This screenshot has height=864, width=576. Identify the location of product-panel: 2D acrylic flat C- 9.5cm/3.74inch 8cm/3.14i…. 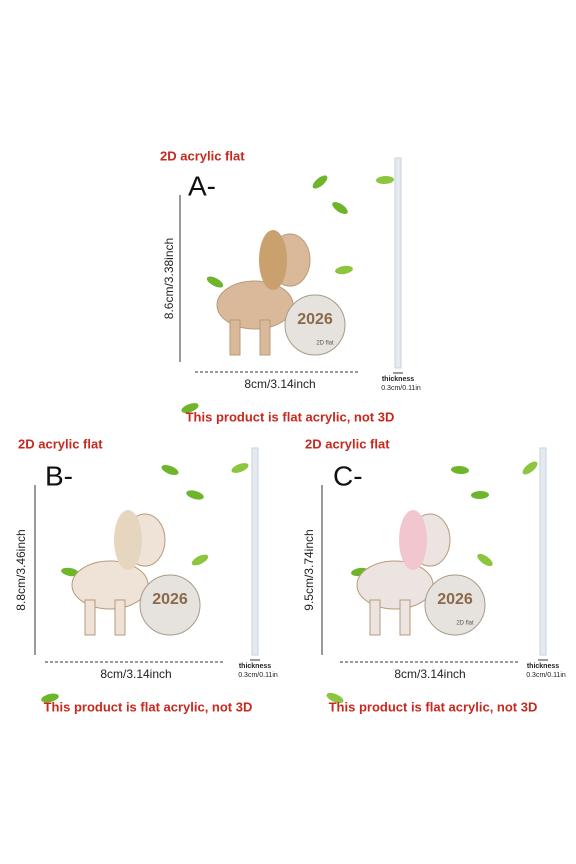
(434, 575).